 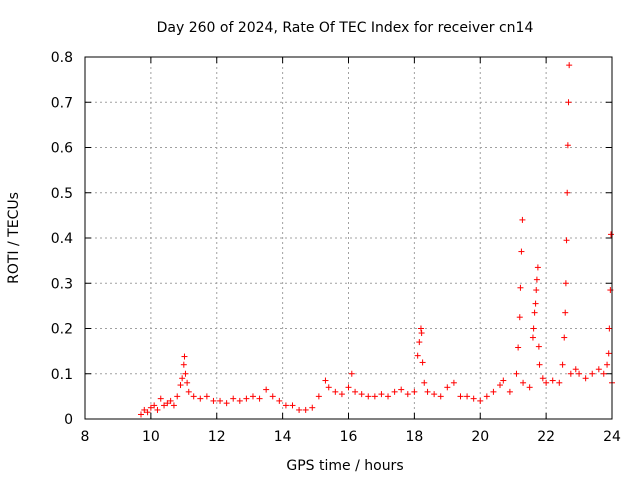 I want to click on y-tick-label: 0.8, so click(x=62, y=58).